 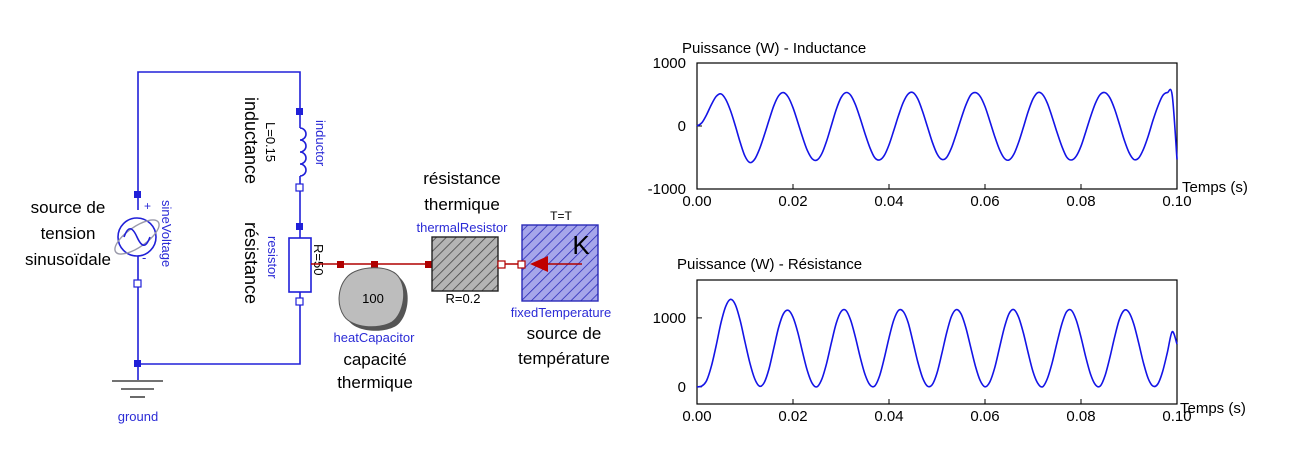 What do you see at coordinates (375, 382) in the screenshot?
I see `heatcap-desc-line2: thermique` at bounding box center [375, 382].